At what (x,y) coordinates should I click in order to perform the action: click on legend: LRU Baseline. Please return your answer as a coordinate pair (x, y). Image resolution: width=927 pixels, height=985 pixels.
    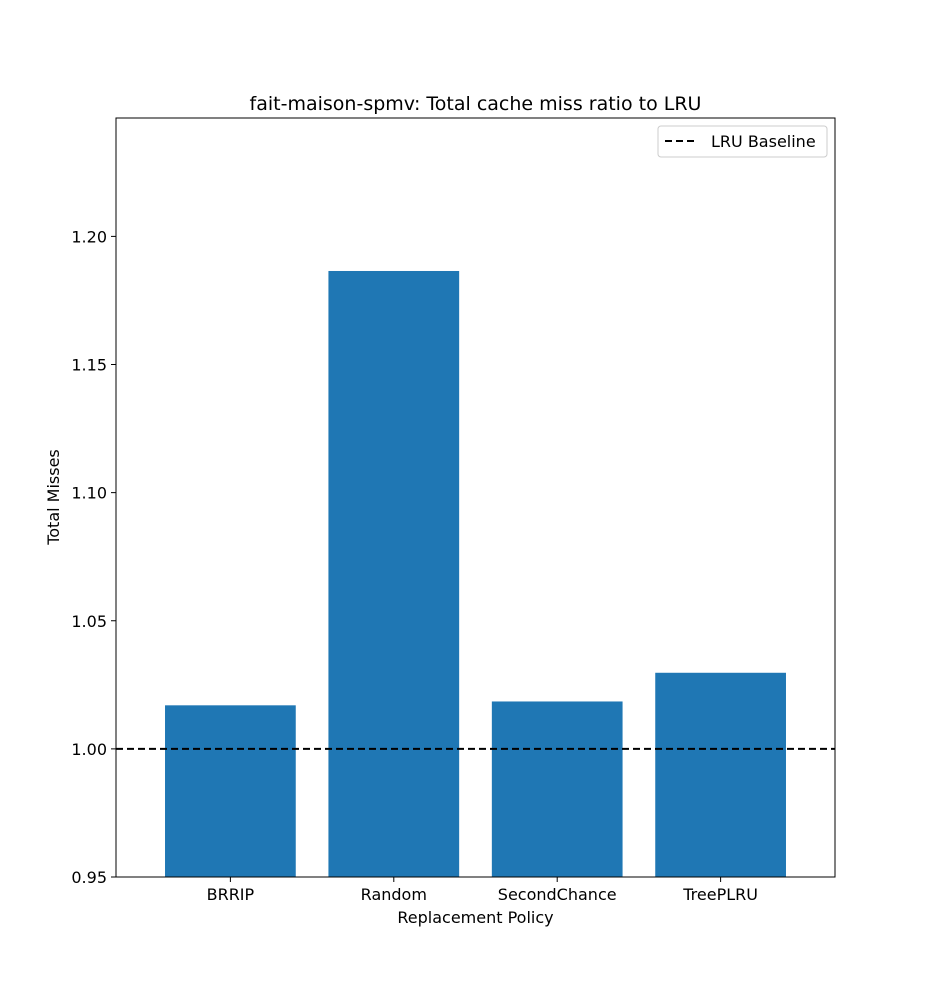
    Looking at the image, I should click on (742, 141).